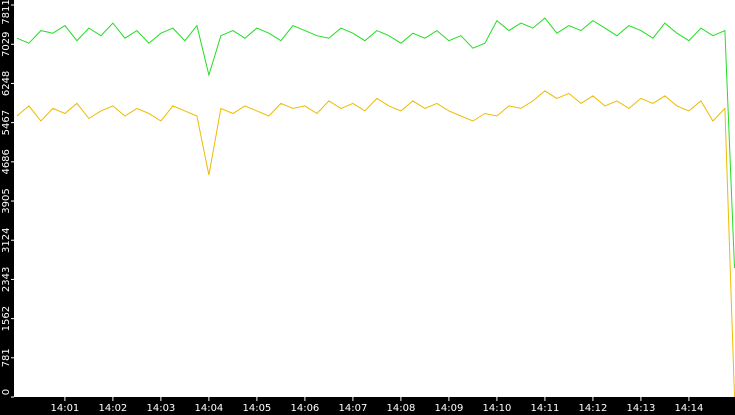  What do you see at coordinates (112, 408) in the screenshot?
I see `x-tick-label: 14:02` at bounding box center [112, 408].